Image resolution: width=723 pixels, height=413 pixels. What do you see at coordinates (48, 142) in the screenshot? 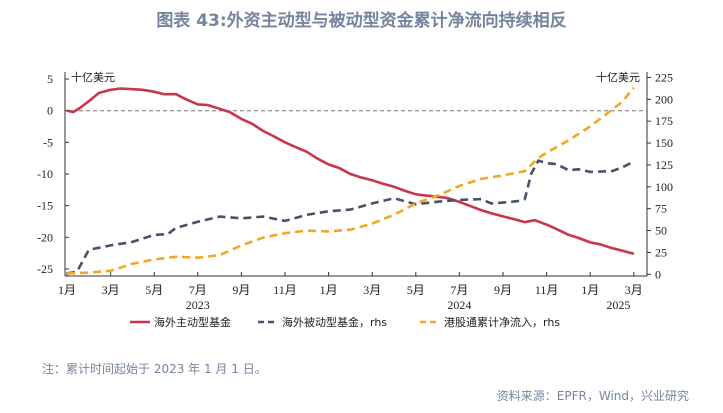
I see `left-axis-tick-label: -5` at bounding box center [48, 142].